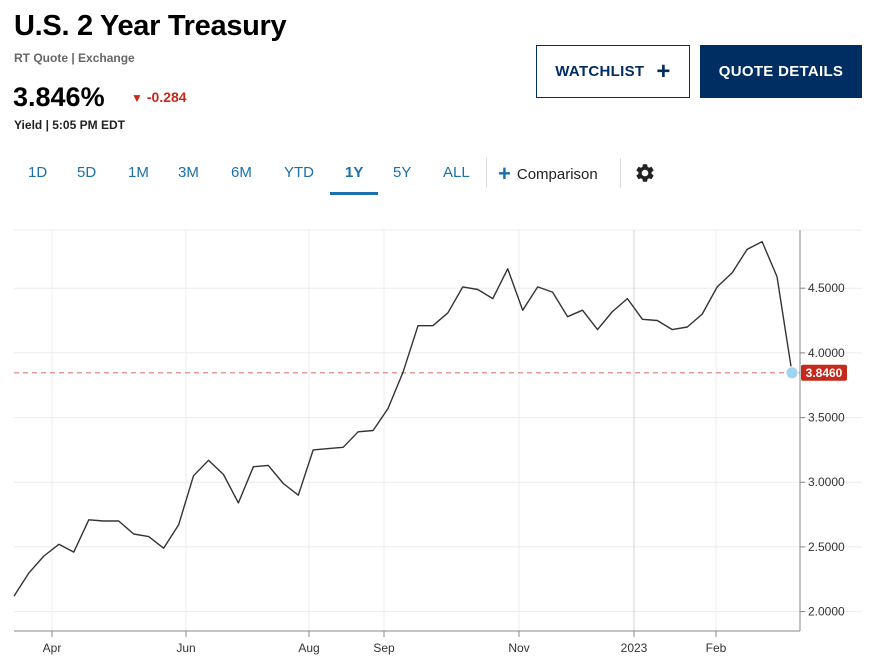 Image resolution: width=875 pixels, height=670 pixels. What do you see at coordinates (826, 449) in the screenshot?
I see `y-axis-labels: 2.0000 2.5000 3.0000 3.5000 4.0000 4.5000` at bounding box center [826, 449].